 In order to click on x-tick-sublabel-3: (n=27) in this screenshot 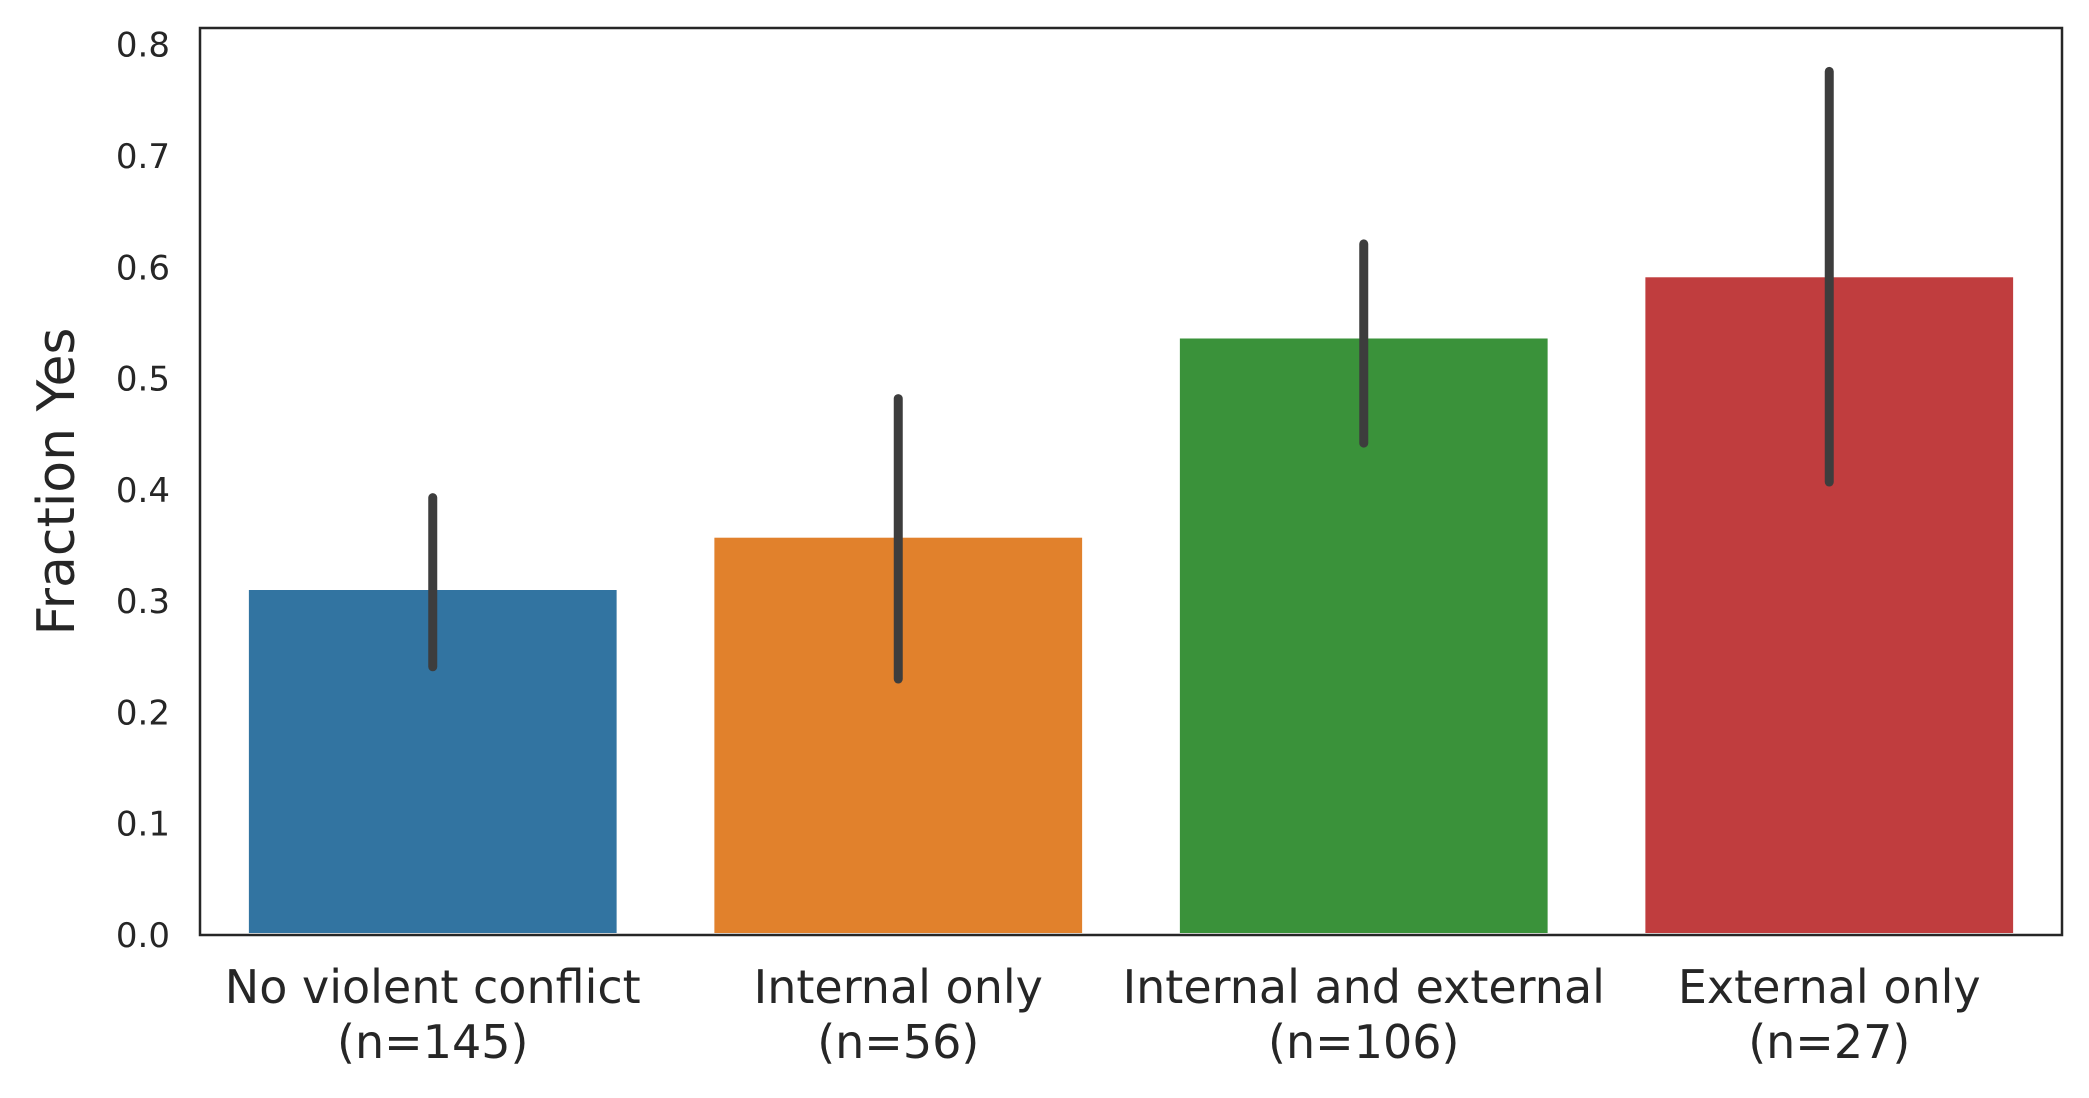, I will do `click(1829, 1042)`.